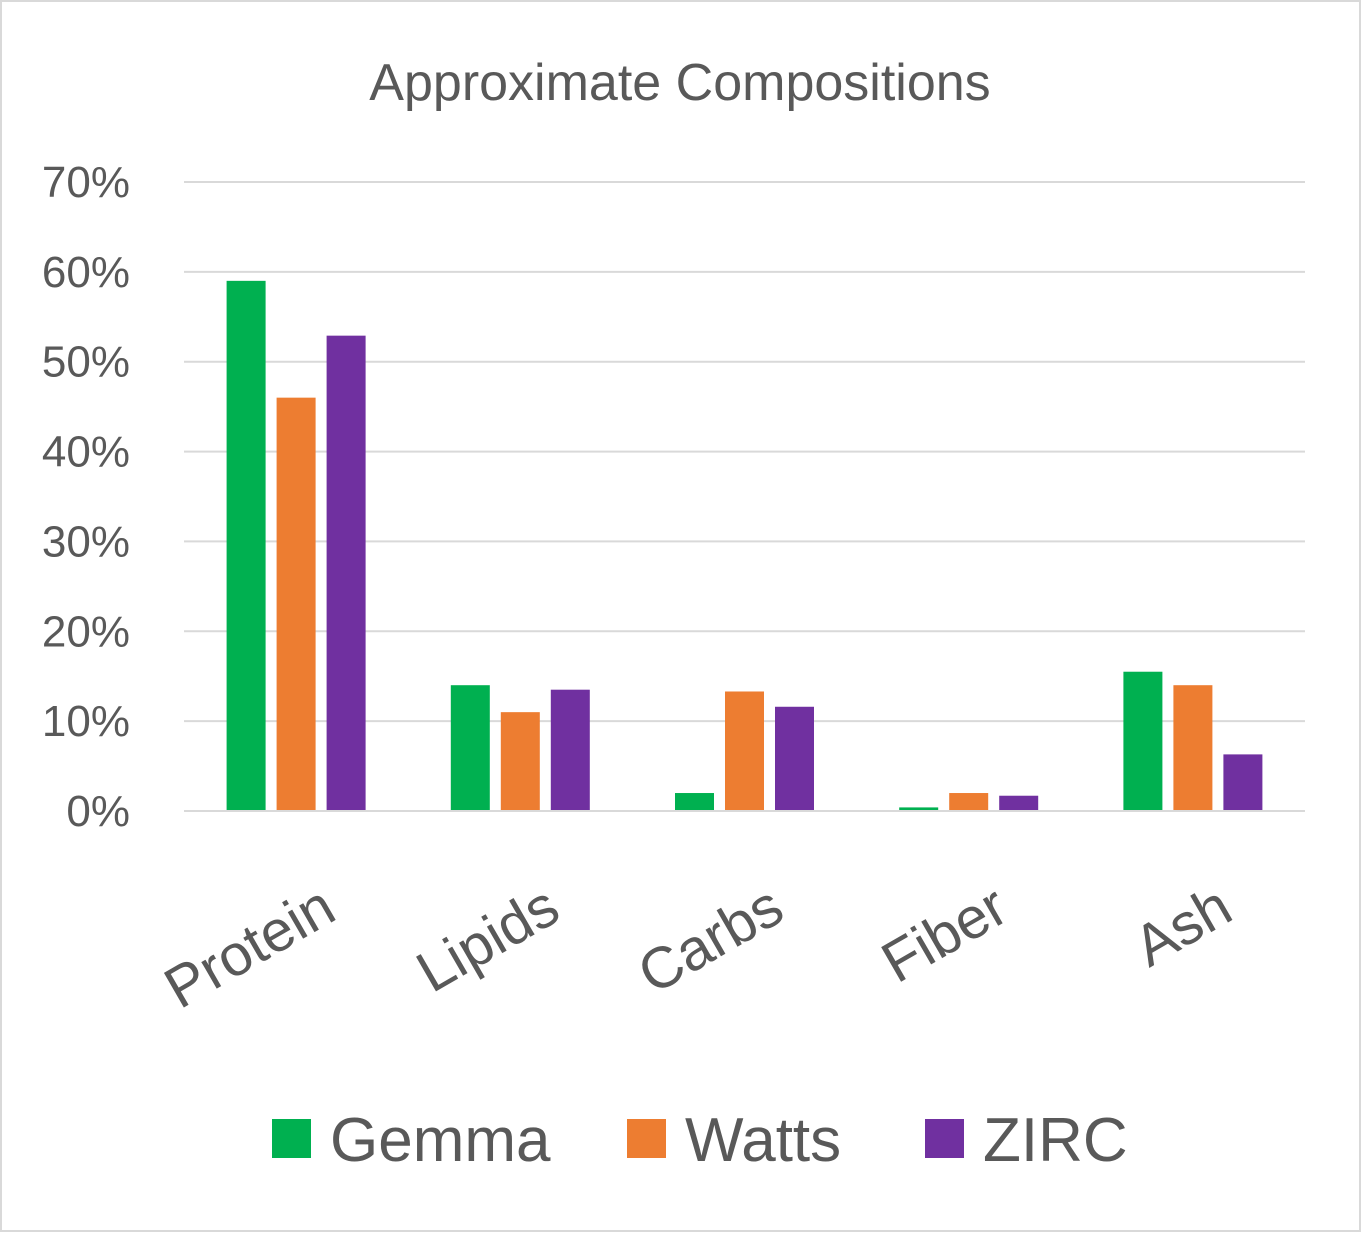  Describe the element at coordinates (1182, 926) in the screenshot. I see `x-tick-label: Ash` at that location.